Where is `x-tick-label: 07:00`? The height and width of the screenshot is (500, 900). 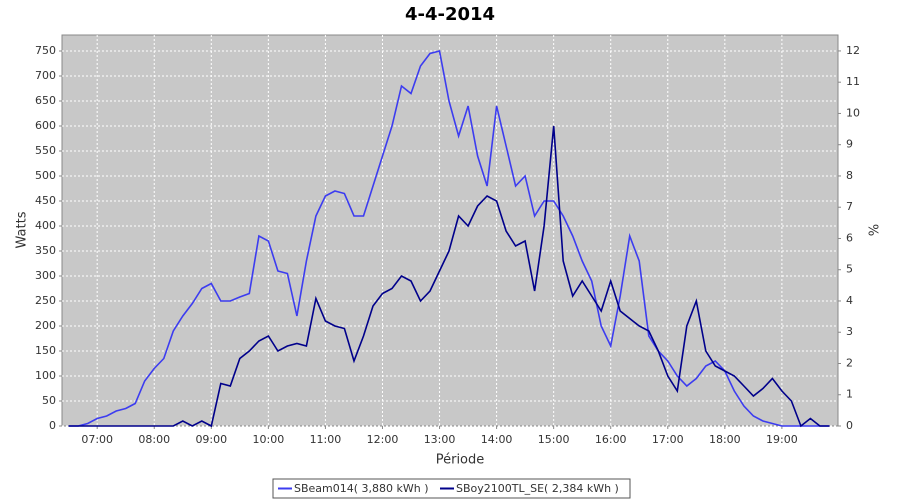
x-tick-label: 07:00 is located at coordinates (97, 439).